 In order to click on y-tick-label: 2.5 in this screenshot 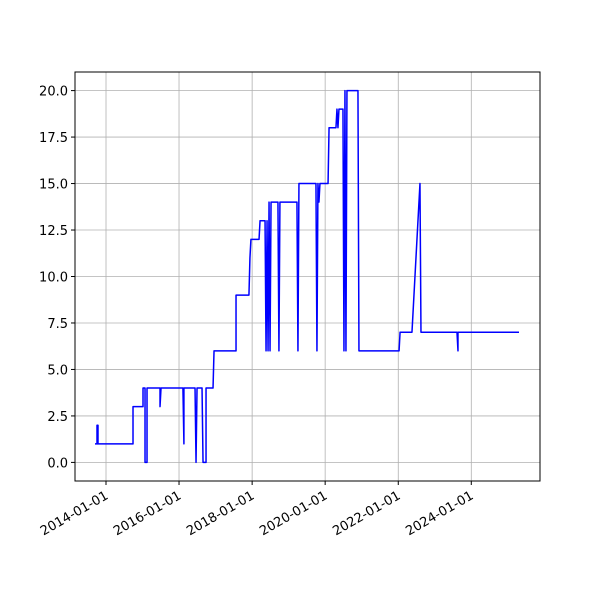, I will do `click(57, 417)`.